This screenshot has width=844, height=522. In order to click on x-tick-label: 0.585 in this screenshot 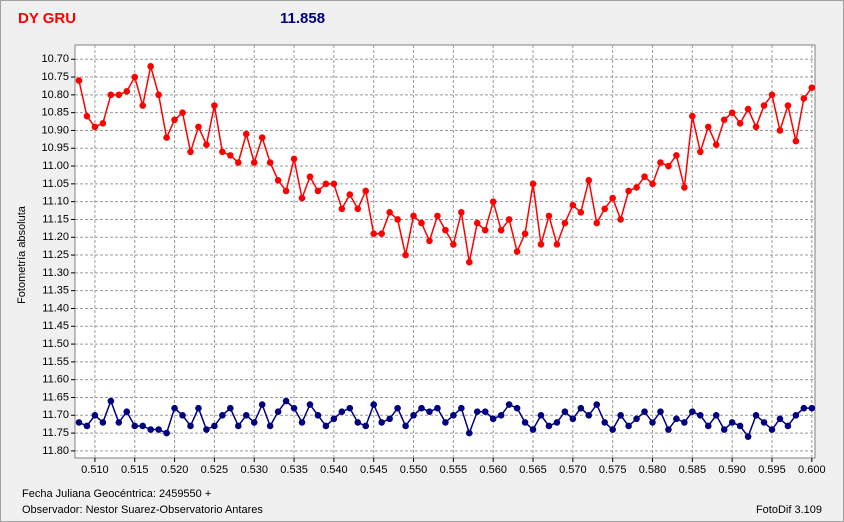, I will do `click(693, 470)`.